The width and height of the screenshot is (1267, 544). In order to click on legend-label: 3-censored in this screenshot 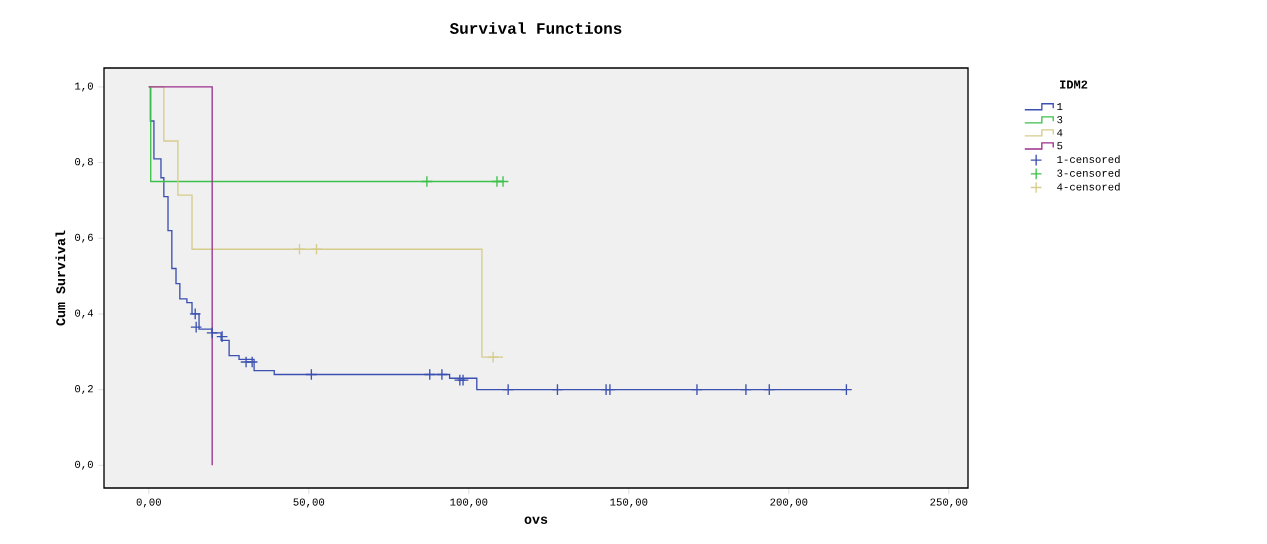, I will do `click(1088, 172)`.